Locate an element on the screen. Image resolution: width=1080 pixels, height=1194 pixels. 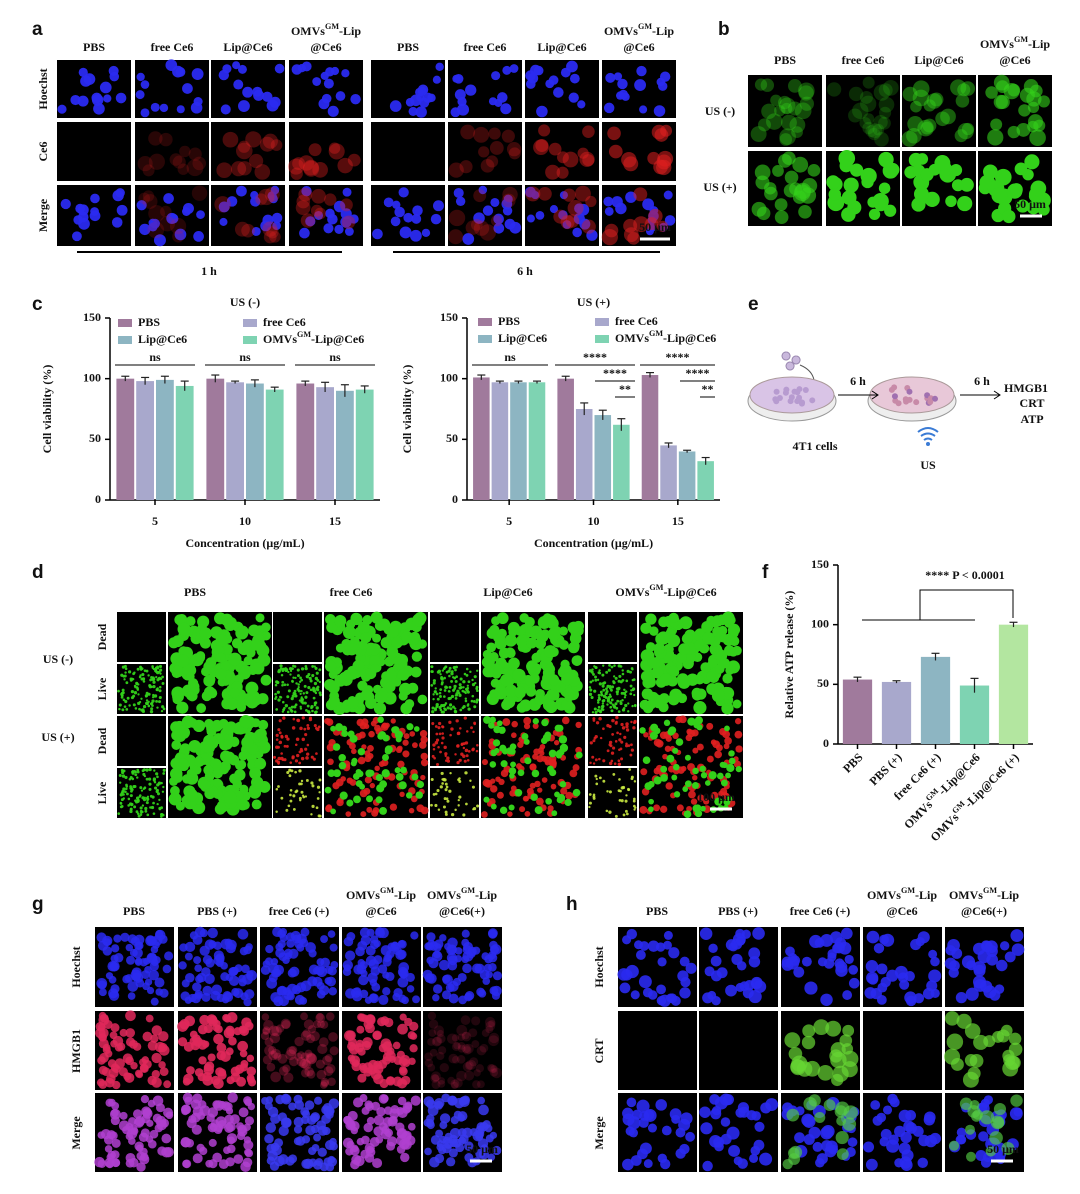
column-header: Lip@Ce6 is located at coordinates (507, 592).